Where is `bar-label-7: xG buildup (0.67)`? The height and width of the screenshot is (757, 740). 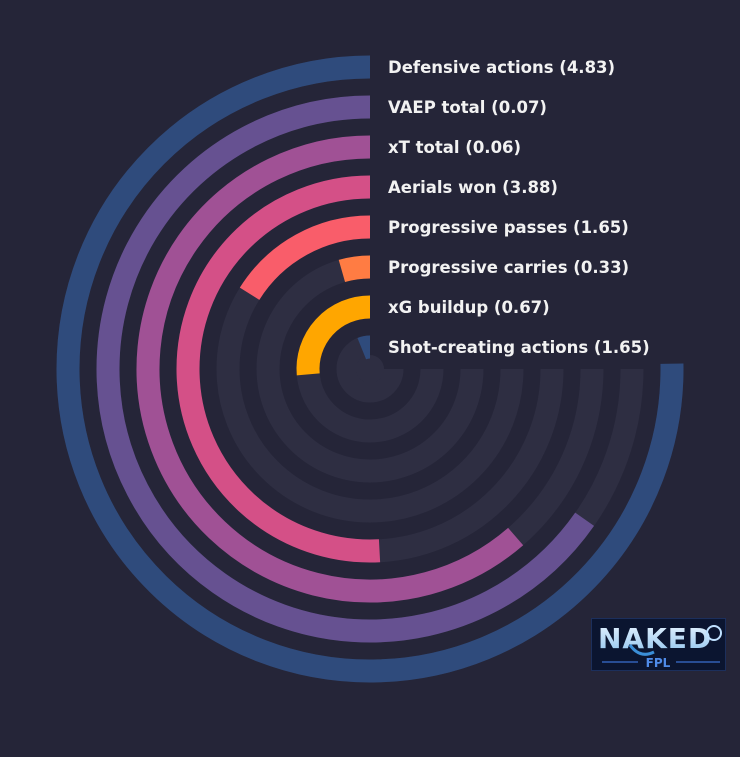 bar-label-7: xG buildup (0.67) is located at coordinates (469, 307).